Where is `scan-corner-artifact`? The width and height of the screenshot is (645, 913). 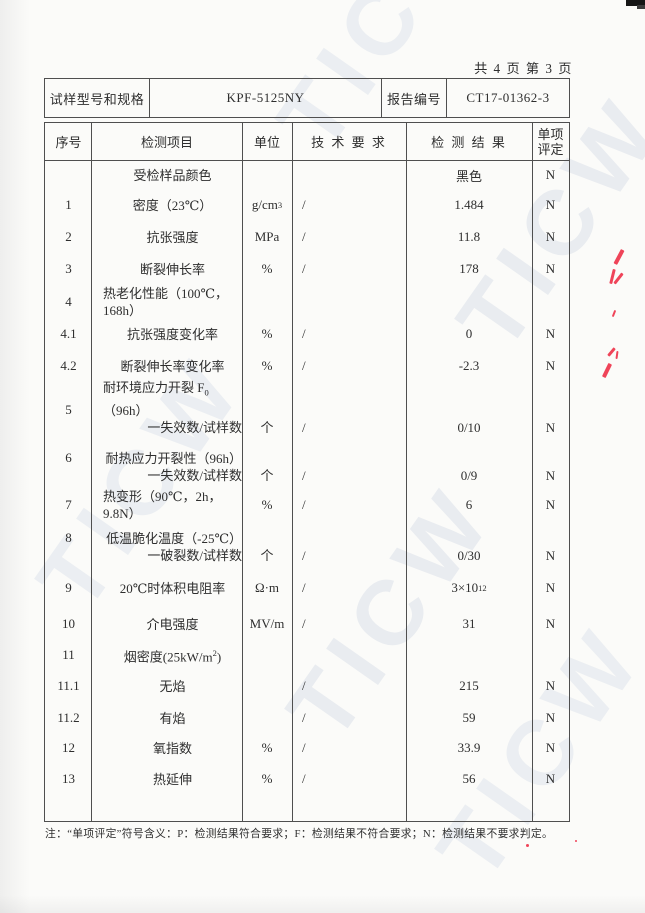
scan-corner-artifact is located at coordinates (635, 3).